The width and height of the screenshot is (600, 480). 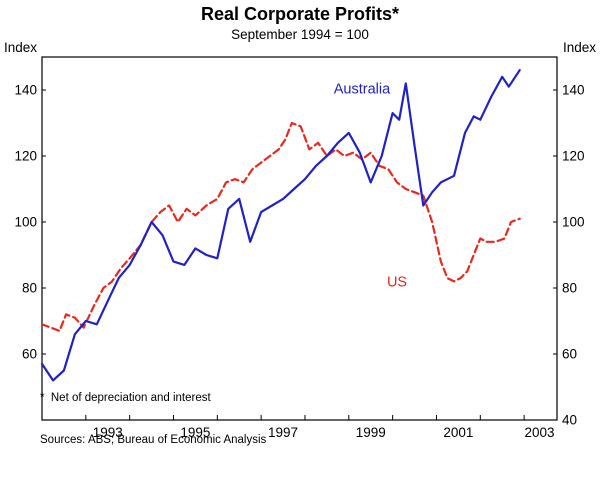 What do you see at coordinates (579, 47) in the screenshot?
I see `y-axis-unit-right: Index` at bounding box center [579, 47].